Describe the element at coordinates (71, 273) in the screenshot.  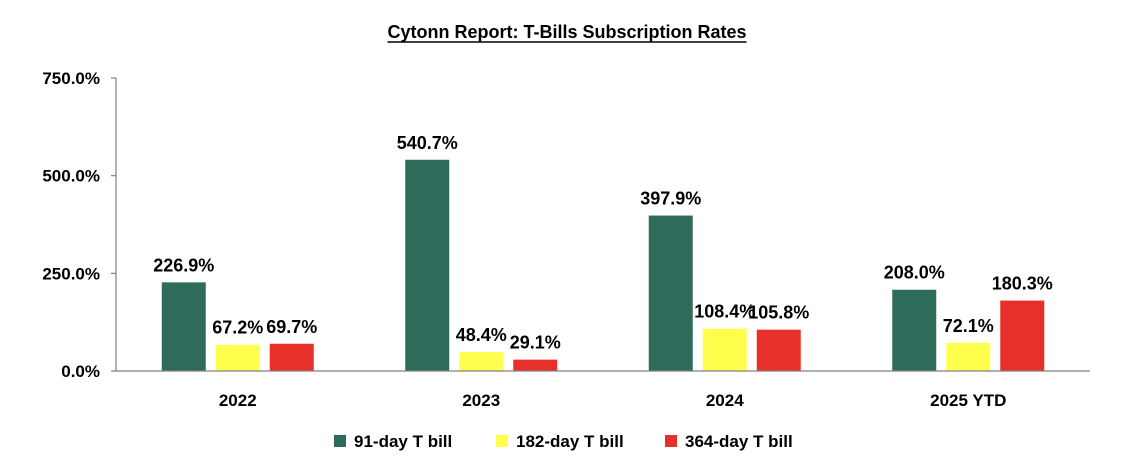
I see `y-tick-label: 250.0%` at that location.